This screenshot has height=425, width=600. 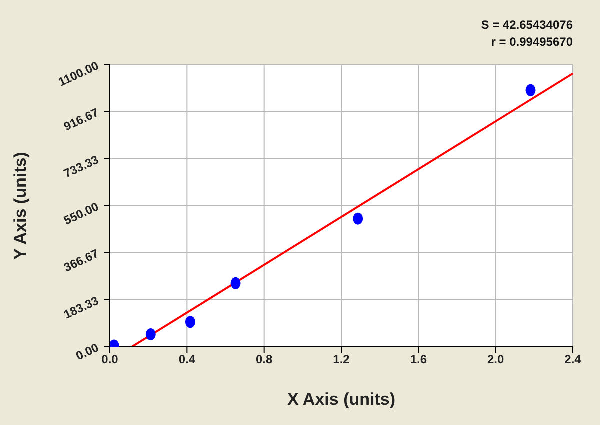 What do you see at coordinates (88, 352) in the screenshot?
I see `y-tick-label: 0.00` at bounding box center [88, 352].